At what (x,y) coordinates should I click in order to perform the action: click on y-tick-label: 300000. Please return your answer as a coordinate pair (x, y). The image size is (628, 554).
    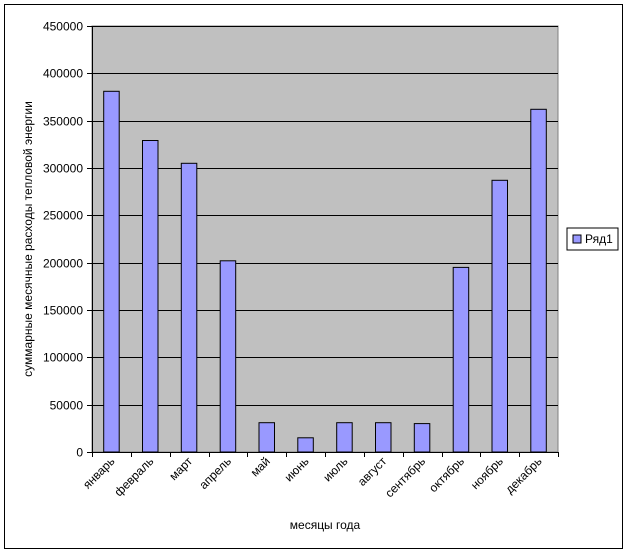
    Looking at the image, I should click on (63, 169).